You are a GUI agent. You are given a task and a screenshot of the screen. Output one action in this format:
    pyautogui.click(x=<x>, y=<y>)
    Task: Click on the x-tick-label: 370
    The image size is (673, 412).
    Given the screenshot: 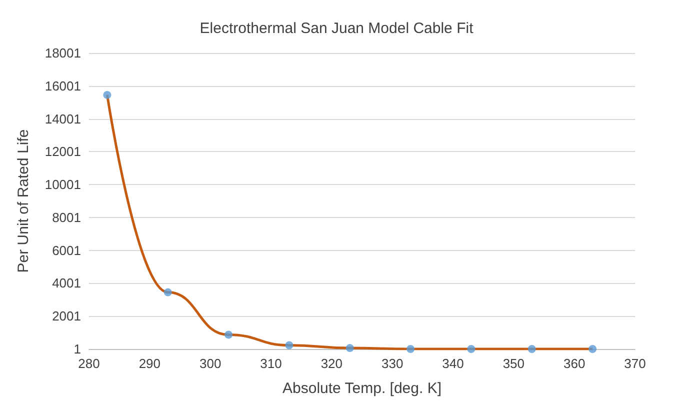 What is the action you would take?
    pyautogui.click(x=635, y=363)
    